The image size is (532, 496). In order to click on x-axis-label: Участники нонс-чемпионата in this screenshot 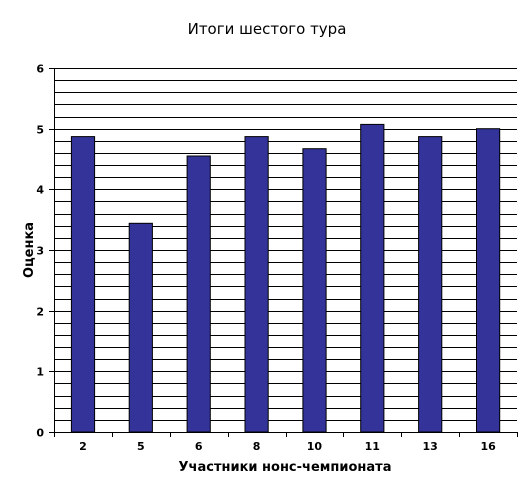, I will do `click(285, 467)`.